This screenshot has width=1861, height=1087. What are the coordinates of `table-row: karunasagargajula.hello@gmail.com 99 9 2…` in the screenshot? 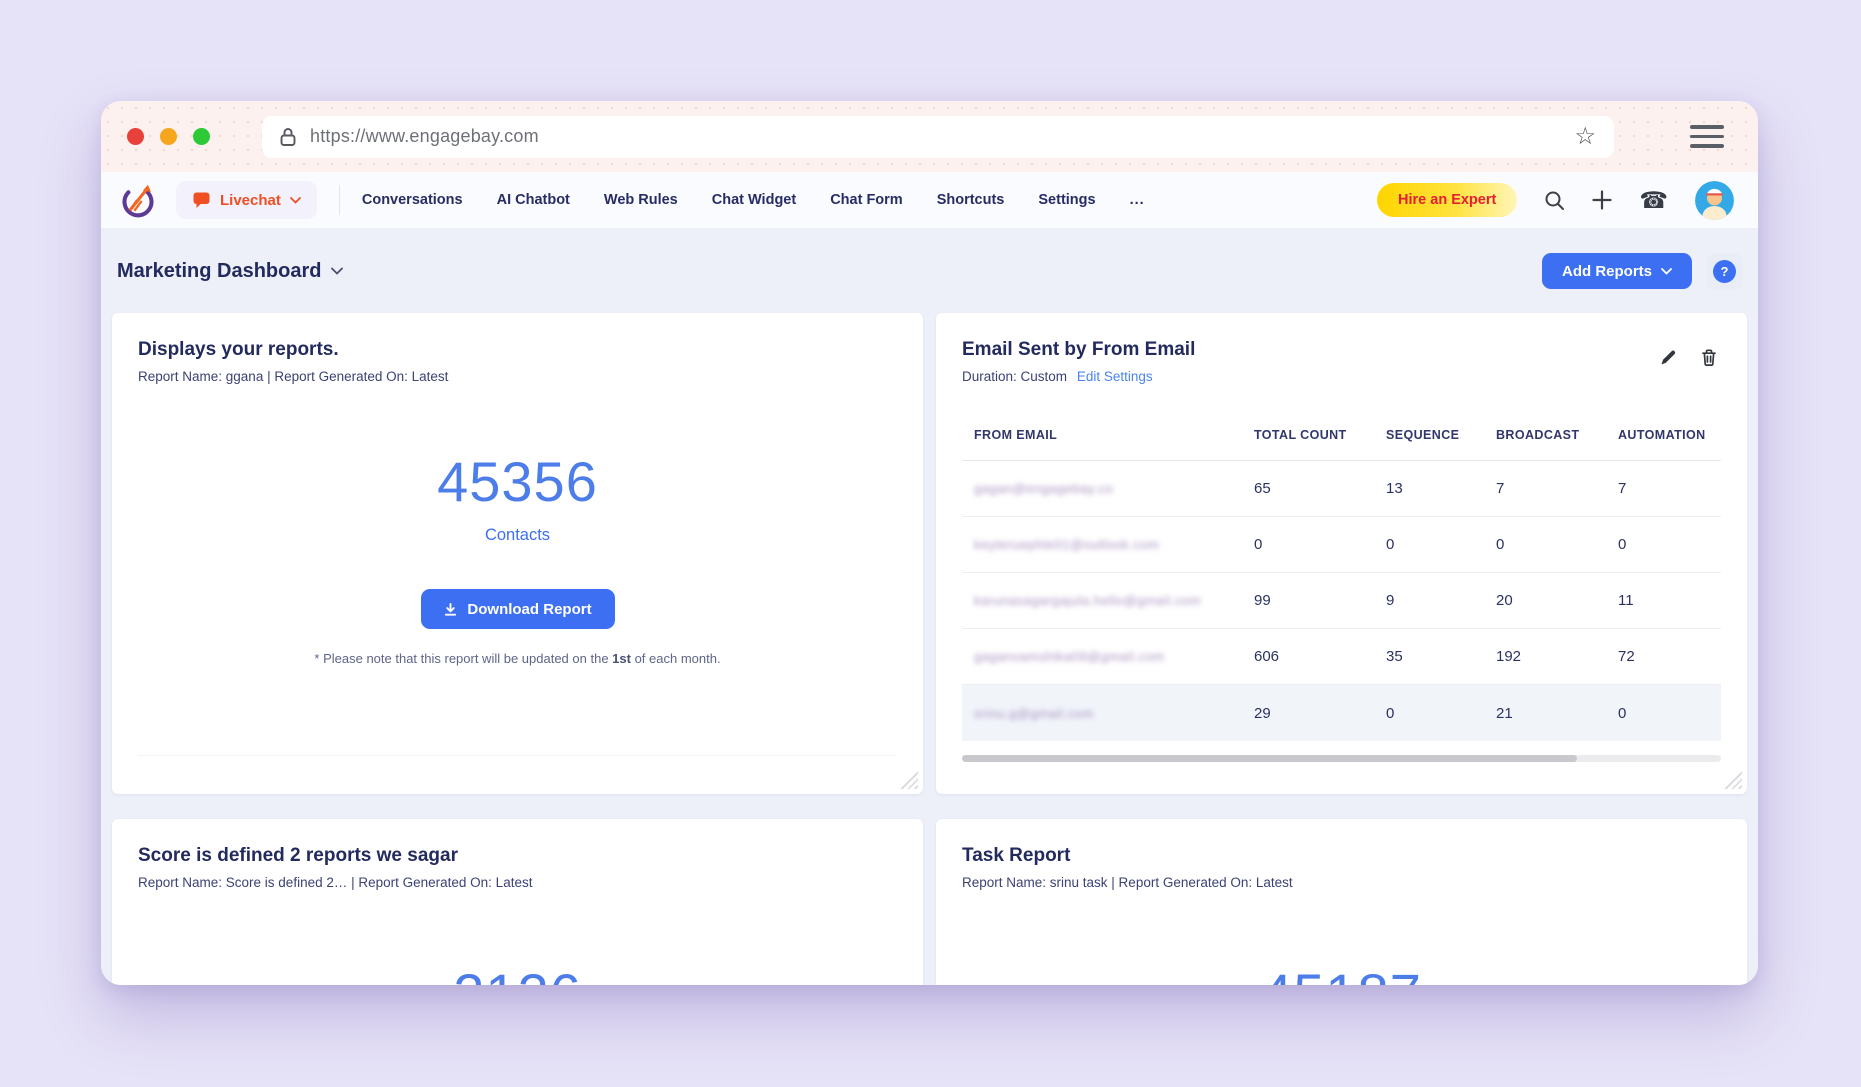 It's located at (1341, 601).